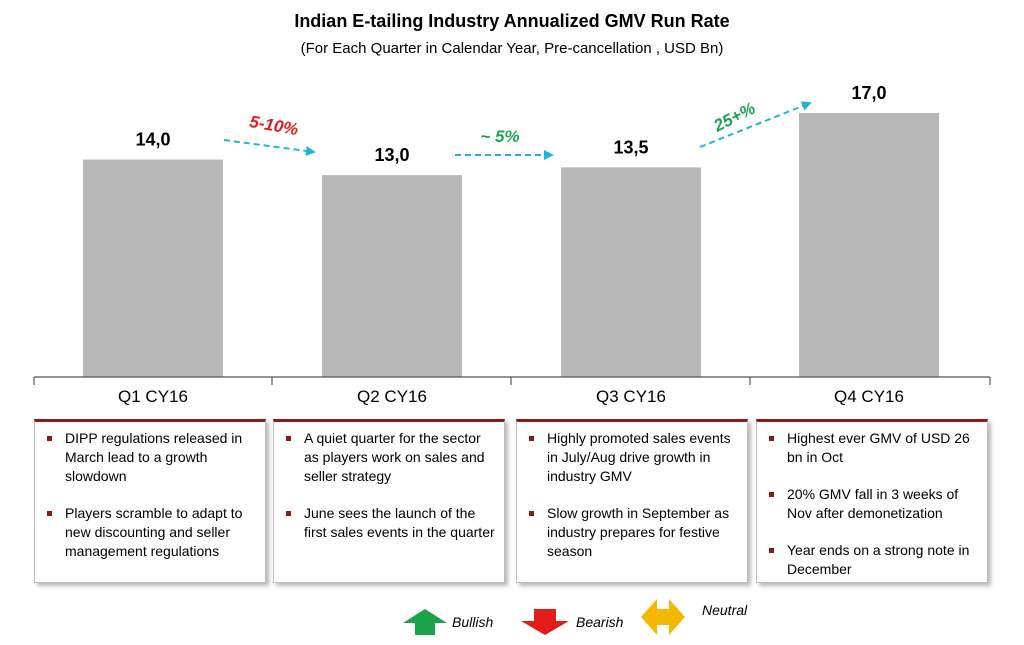  Describe the element at coordinates (153, 268) in the screenshot. I see `bar-q1-cy16` at that location.